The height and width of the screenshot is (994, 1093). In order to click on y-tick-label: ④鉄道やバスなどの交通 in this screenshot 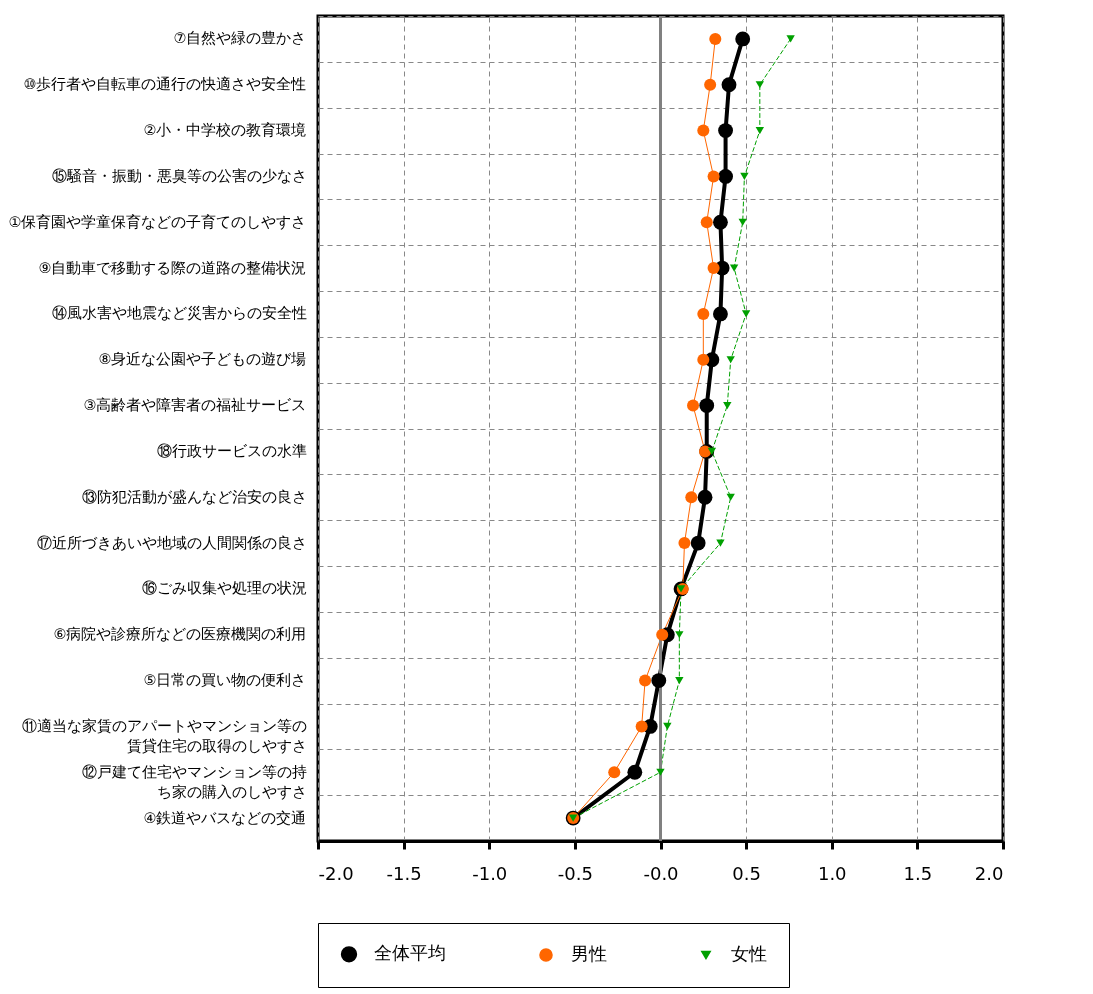, I will do `click(225, 817)`.